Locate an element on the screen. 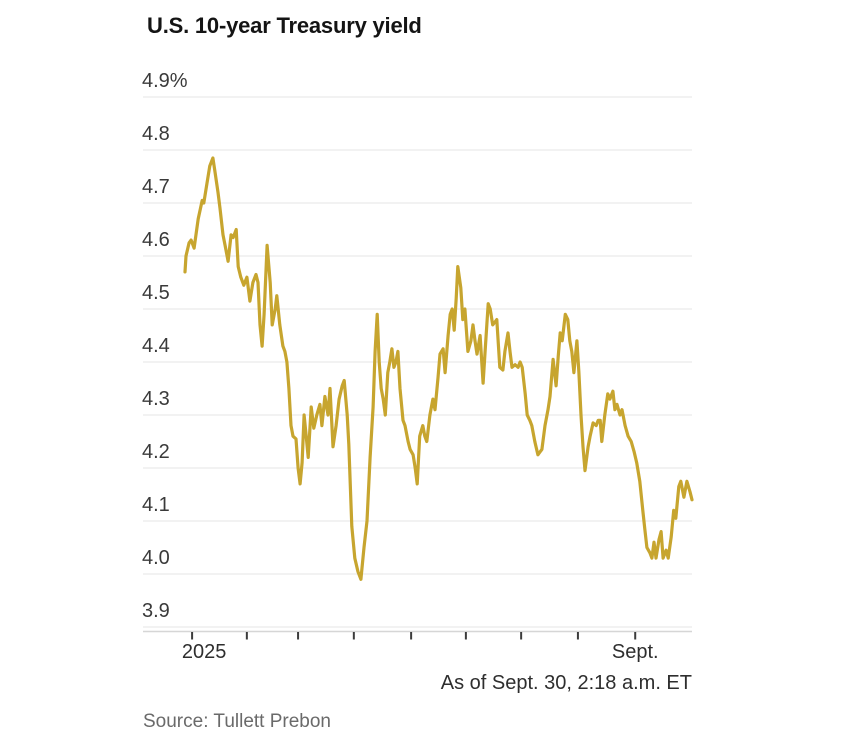 The height and width of the screenshot is (750, 861). y-axis-label: 3.9 is located at coordinates (156, 611).